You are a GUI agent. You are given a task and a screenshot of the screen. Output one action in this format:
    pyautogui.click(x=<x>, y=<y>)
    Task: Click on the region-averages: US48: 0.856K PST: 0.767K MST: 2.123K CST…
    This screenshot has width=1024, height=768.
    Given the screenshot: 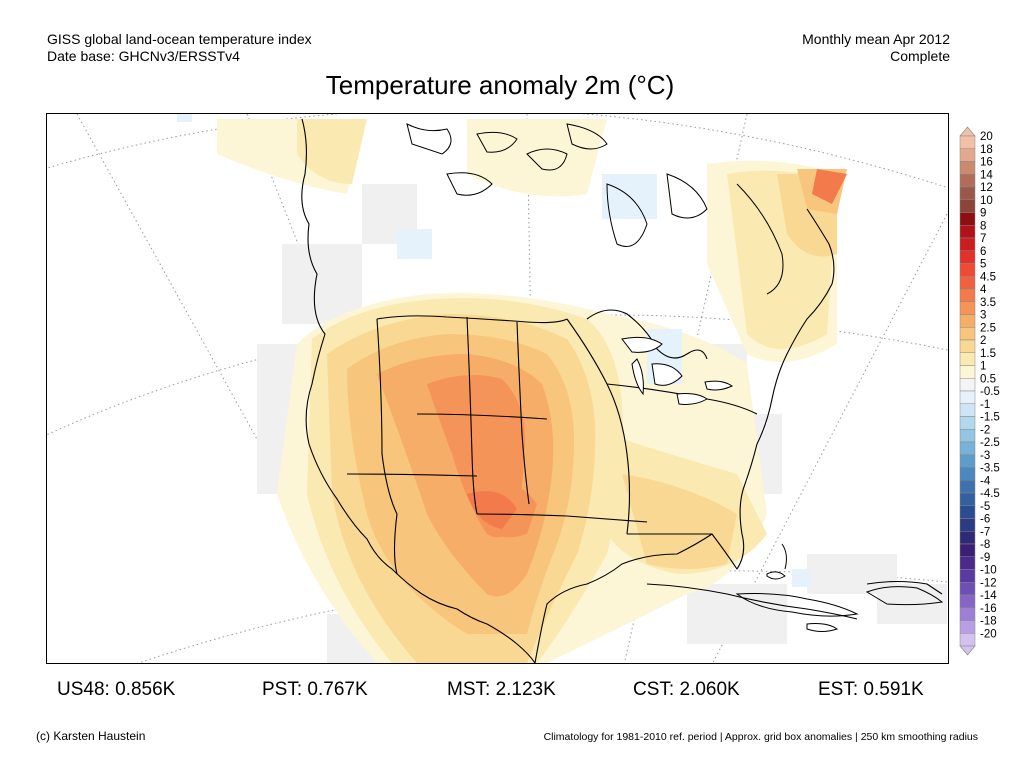 What is the action you would take?
    pyautogui.click(x=512, y=693)
    